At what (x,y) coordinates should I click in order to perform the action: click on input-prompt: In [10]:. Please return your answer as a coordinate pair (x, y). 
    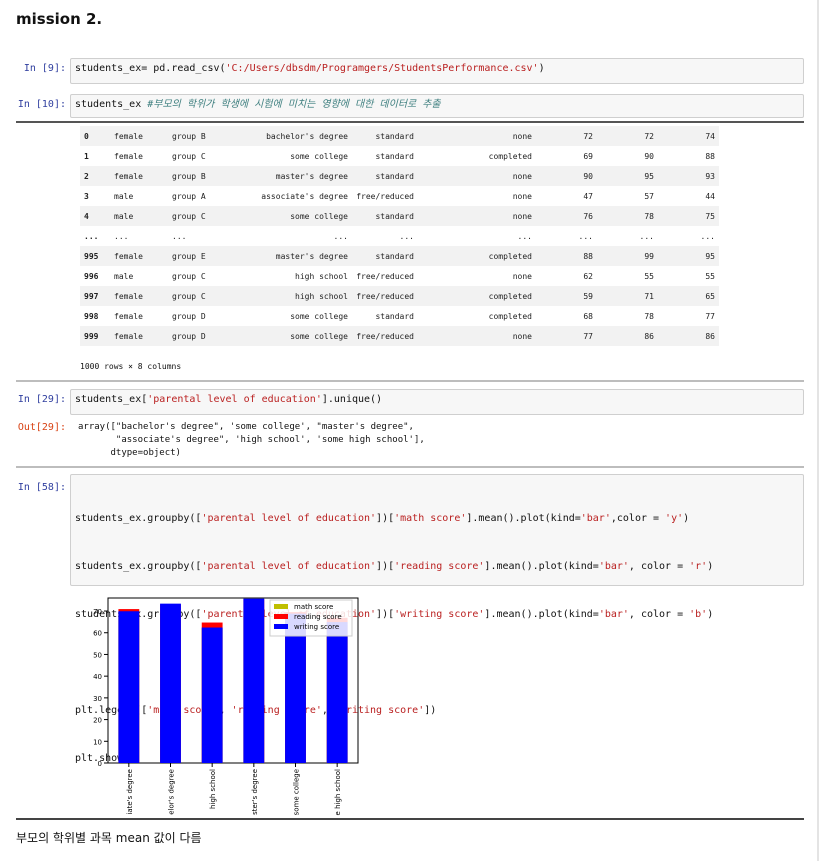
    Looking at the image, I should click on (41, 104).